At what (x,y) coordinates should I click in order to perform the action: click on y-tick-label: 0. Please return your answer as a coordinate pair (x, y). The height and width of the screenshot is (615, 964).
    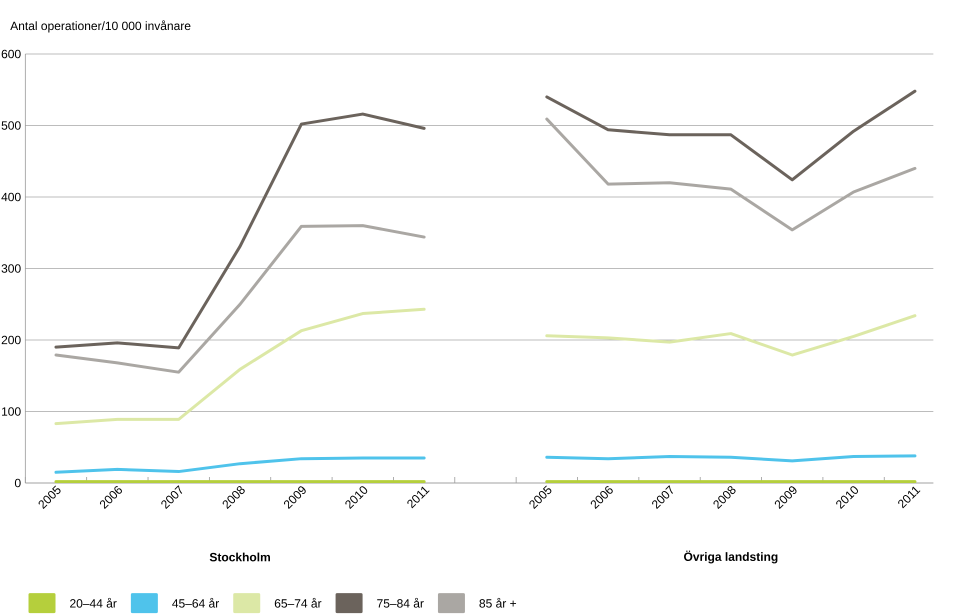
    Looking at the image, I should click on (17, 483).